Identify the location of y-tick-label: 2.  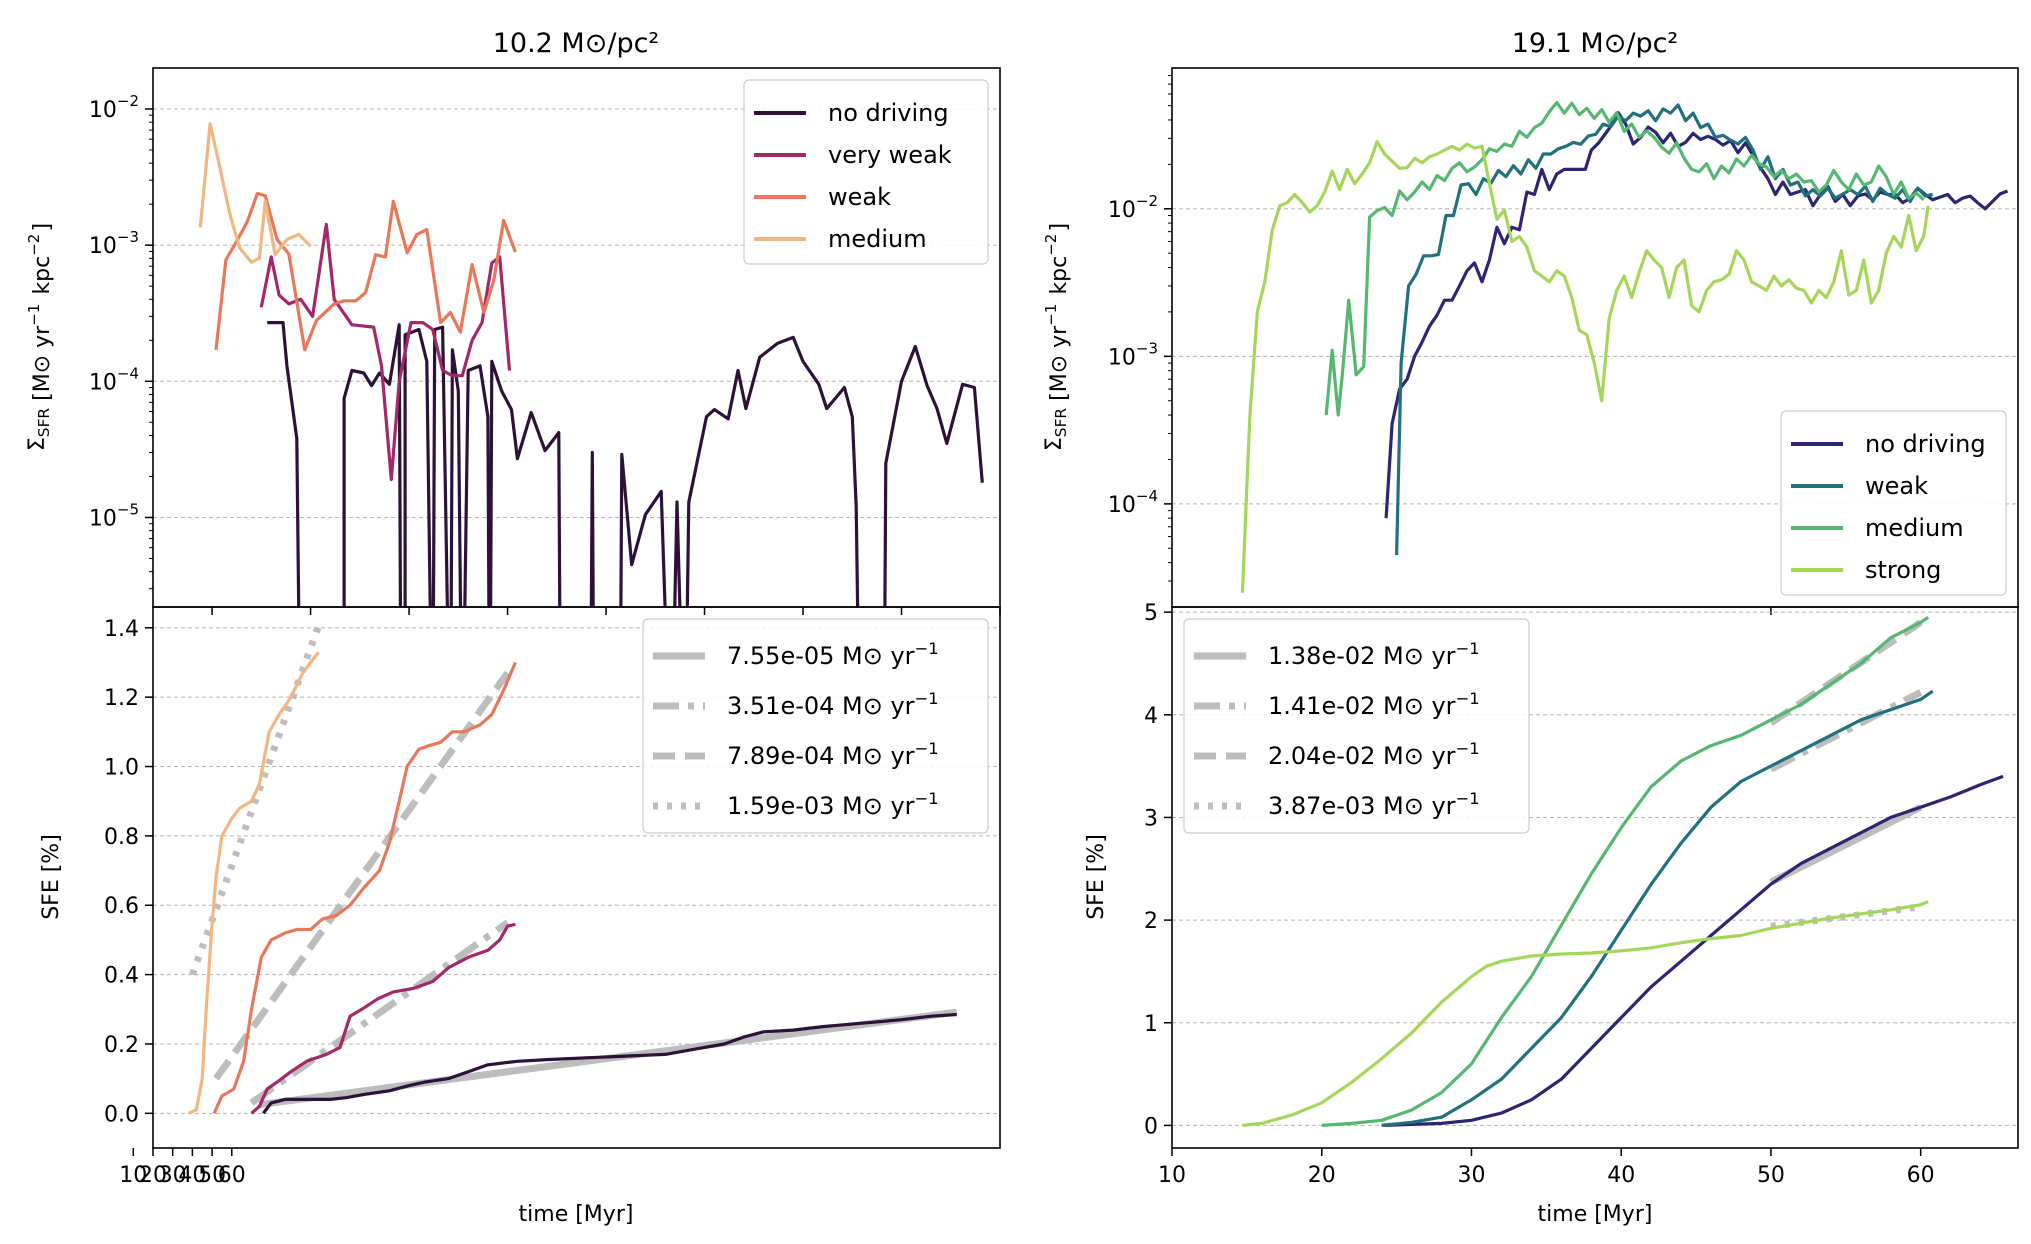
(1151, 921).